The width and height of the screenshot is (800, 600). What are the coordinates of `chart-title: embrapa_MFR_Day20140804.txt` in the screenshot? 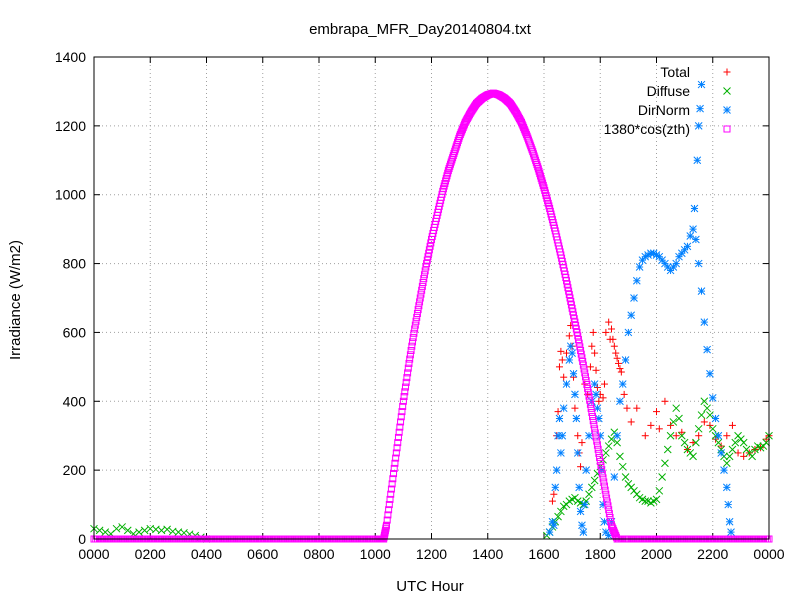 It's located at (420, 29).